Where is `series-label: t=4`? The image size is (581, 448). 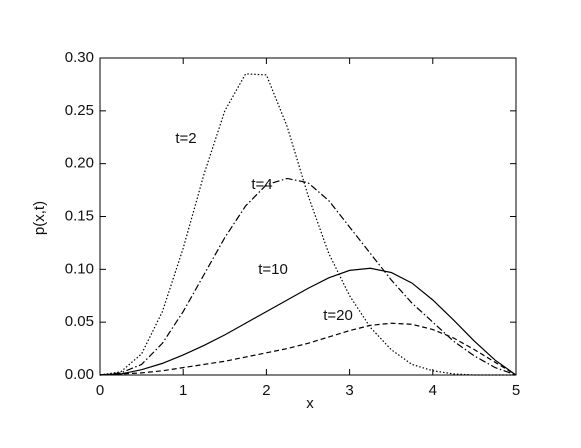
series-label: t=4 is located at coordinates (261, 184).